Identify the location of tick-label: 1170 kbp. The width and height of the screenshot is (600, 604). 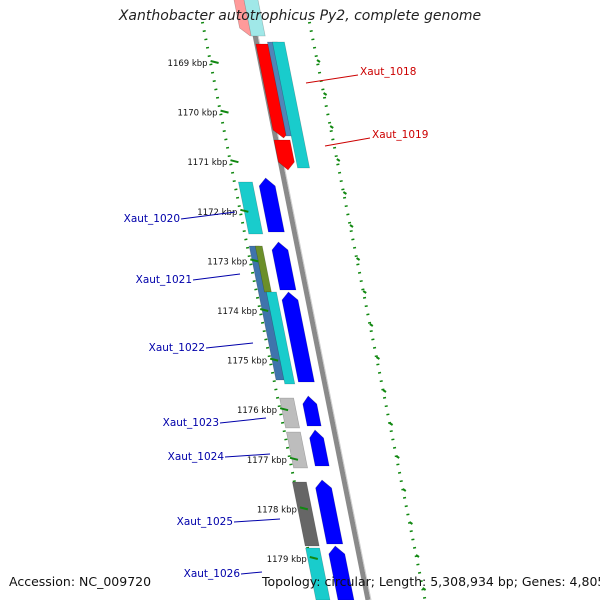
(197, 114).